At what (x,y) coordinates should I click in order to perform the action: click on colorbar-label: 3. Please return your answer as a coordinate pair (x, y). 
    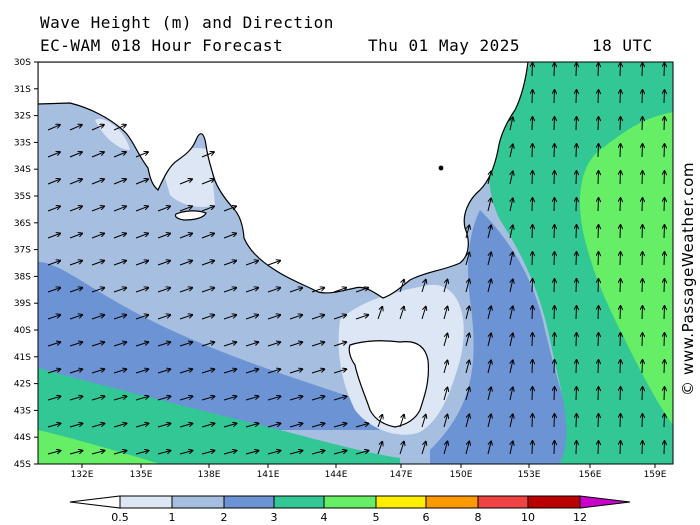
    Looking at the image, I should click on (274, 517).